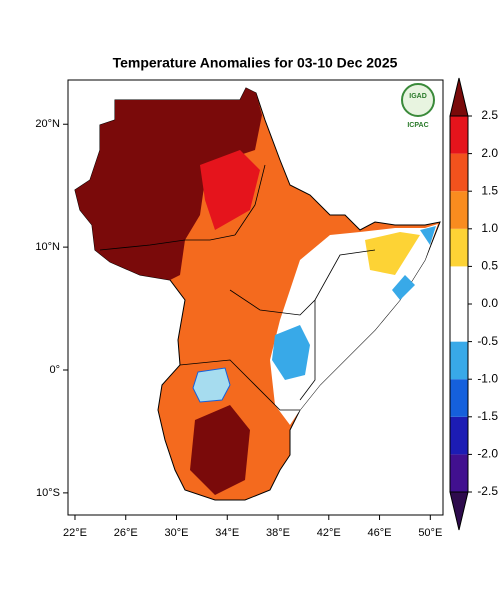 Image resolution: width=500 pixels, height=600 pixels. Describe the element at coordinates (54, 370) in the screenshot. I see `y-tick-label: 0°` at that location.